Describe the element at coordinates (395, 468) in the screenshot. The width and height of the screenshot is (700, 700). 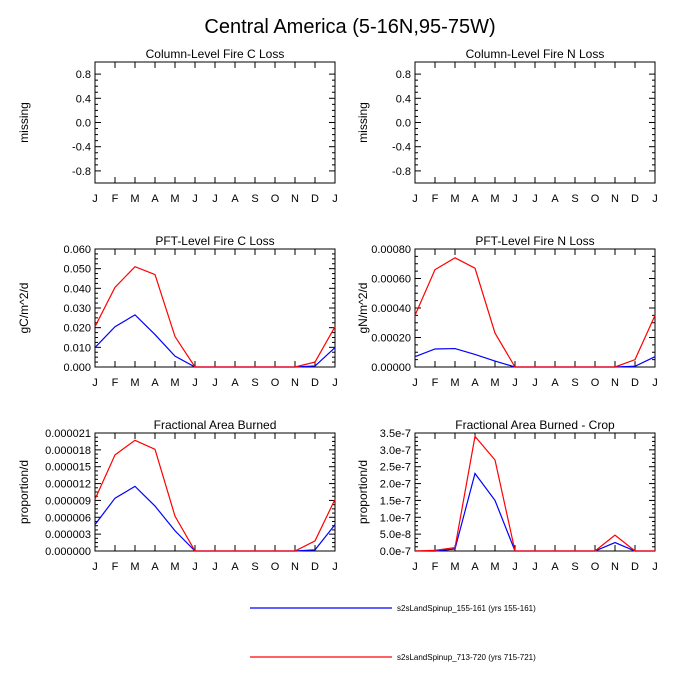
I see `y-tick-label: 2.5e-7` at that location.